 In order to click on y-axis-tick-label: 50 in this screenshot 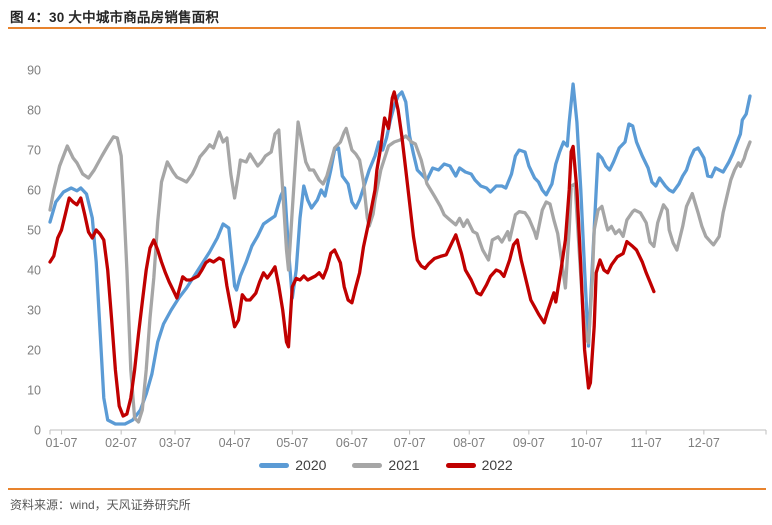, I will do `click(34, 231)`.